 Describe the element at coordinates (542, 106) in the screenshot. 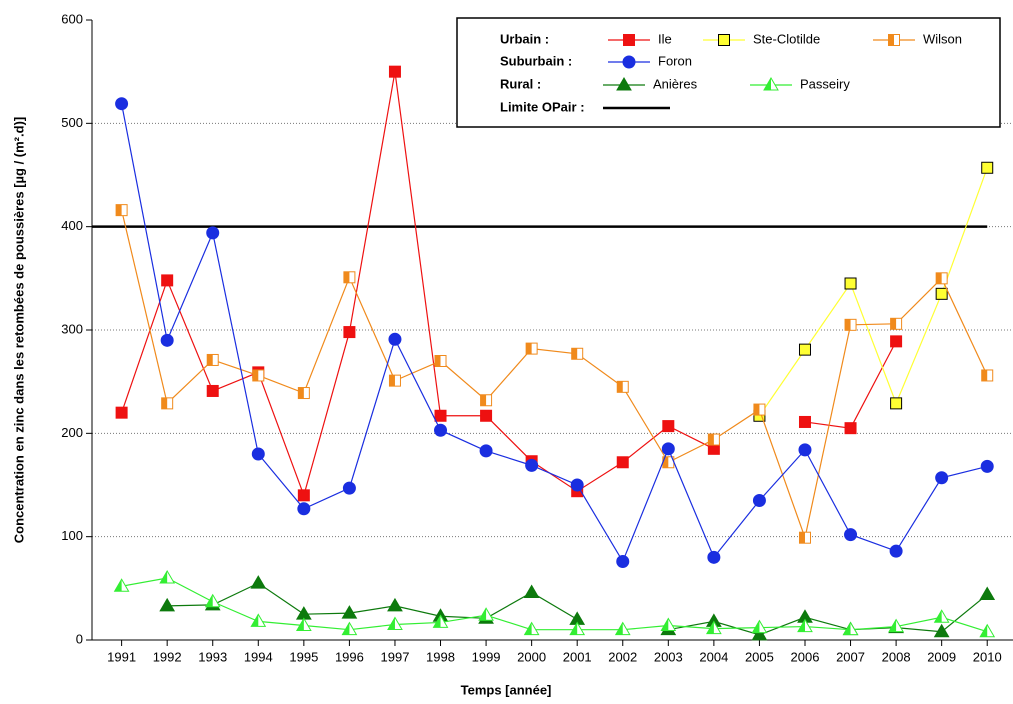

I see `legend-group: Limite OPair :` at that location.